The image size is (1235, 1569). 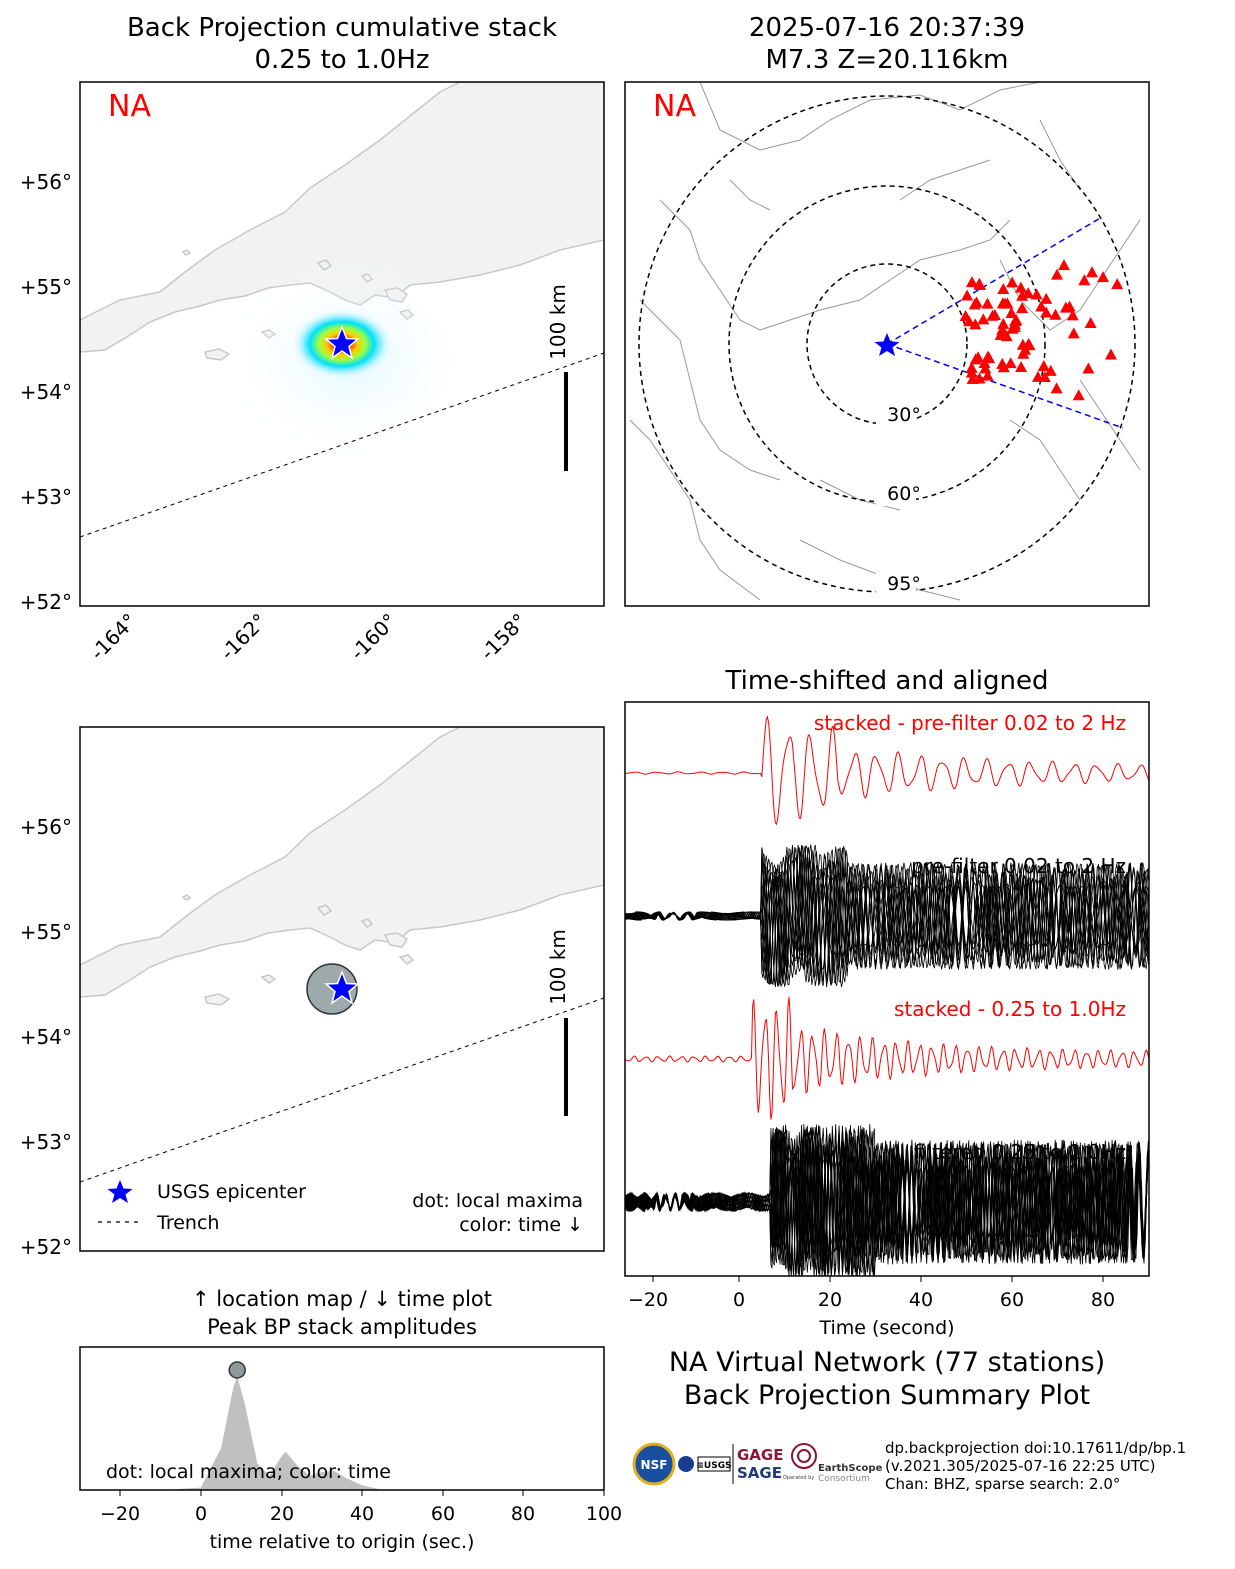 I want to click on bp-map-frame, so click(x=342, y=344).